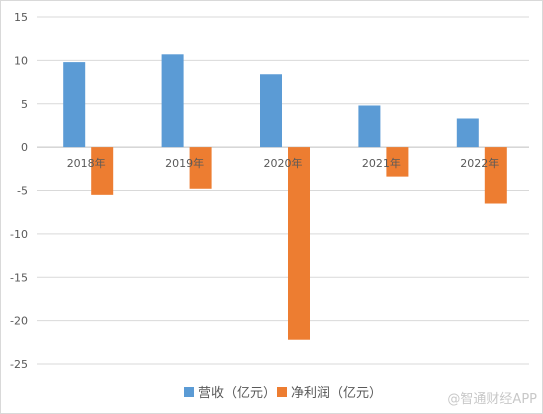 This screenshot has height=414, width=543. I want to click on y-tick-label: 0, so click(24, 147).